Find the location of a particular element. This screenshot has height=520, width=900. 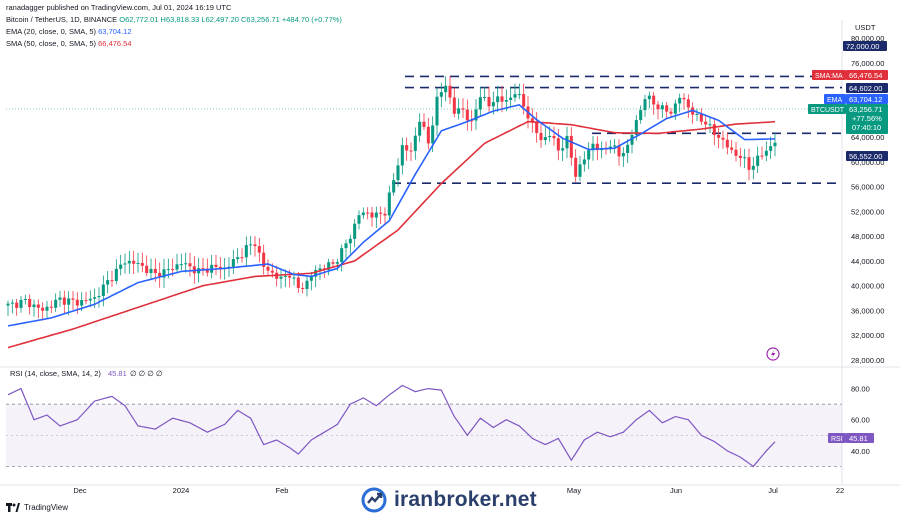

sma-legend-value: 66,476.54 is located at coordinates (115, 43).